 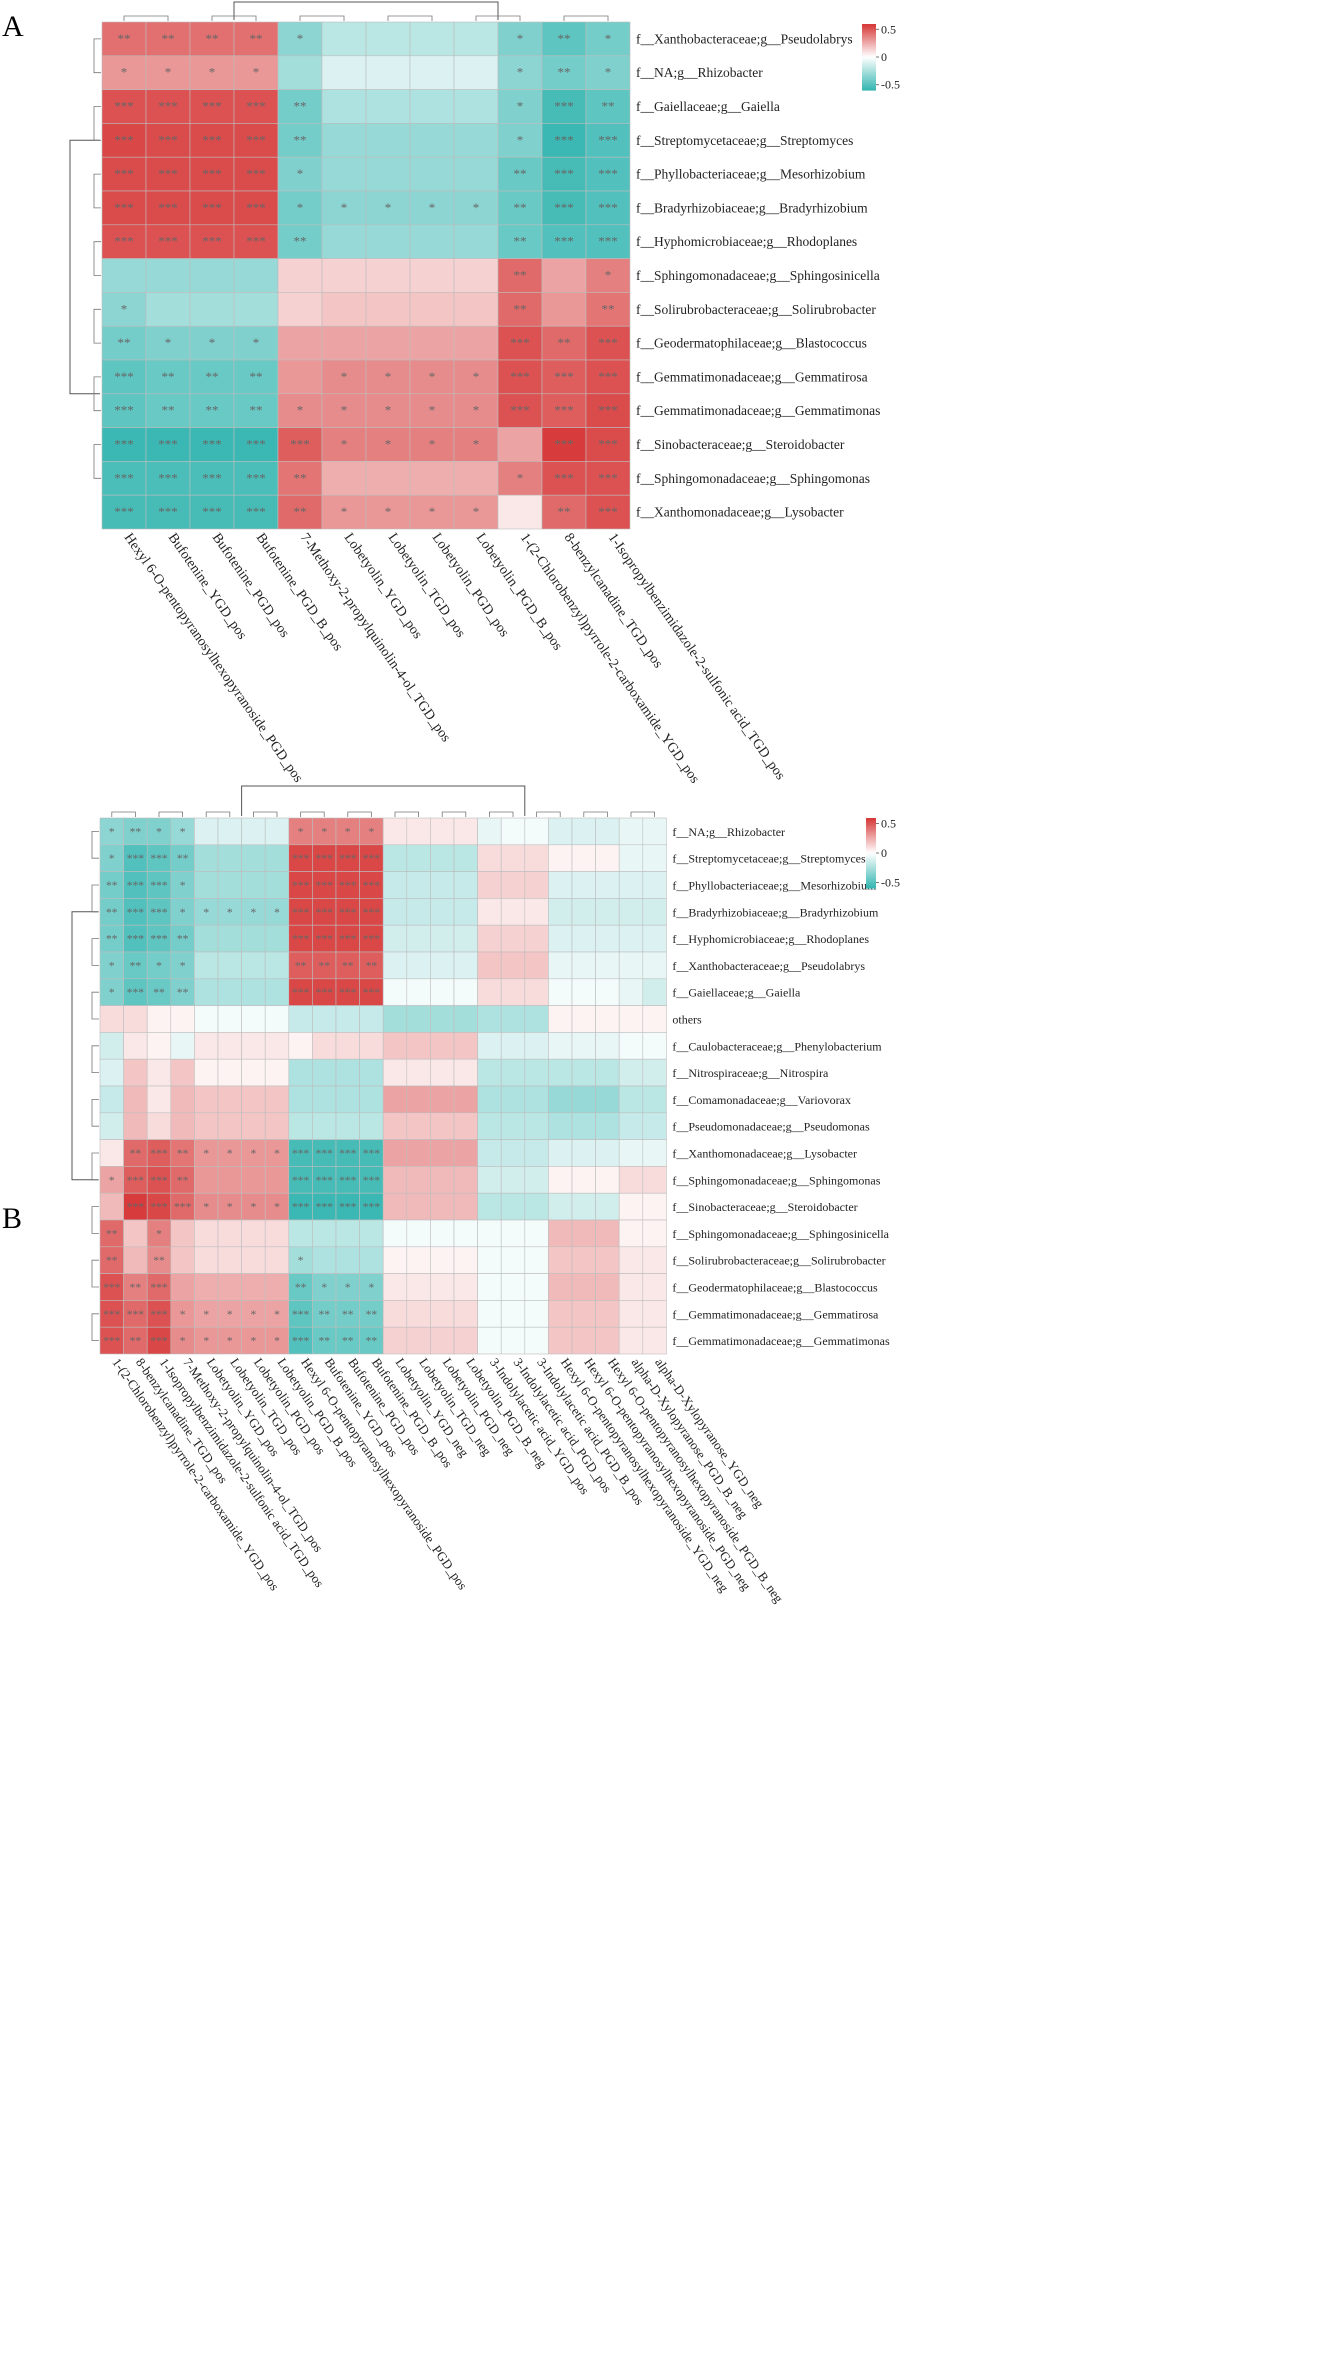 What do you see at coordinates (736, 993) in the screenshot?
I see `row-label: f__Gaiellaceae;g__Gaiella` at bounding box center [736, 993].